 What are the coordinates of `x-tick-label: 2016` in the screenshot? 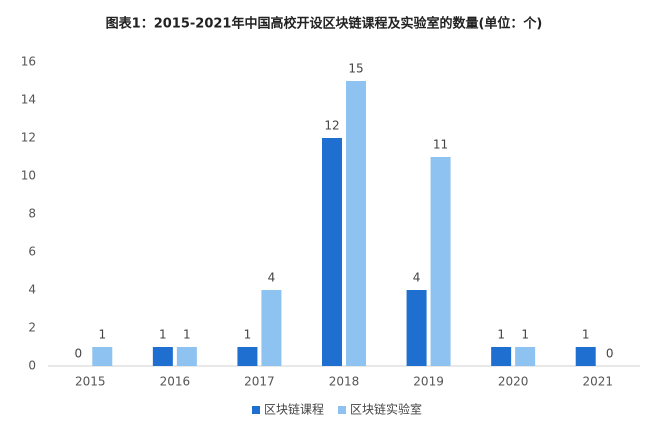 It's located at (175, 382).